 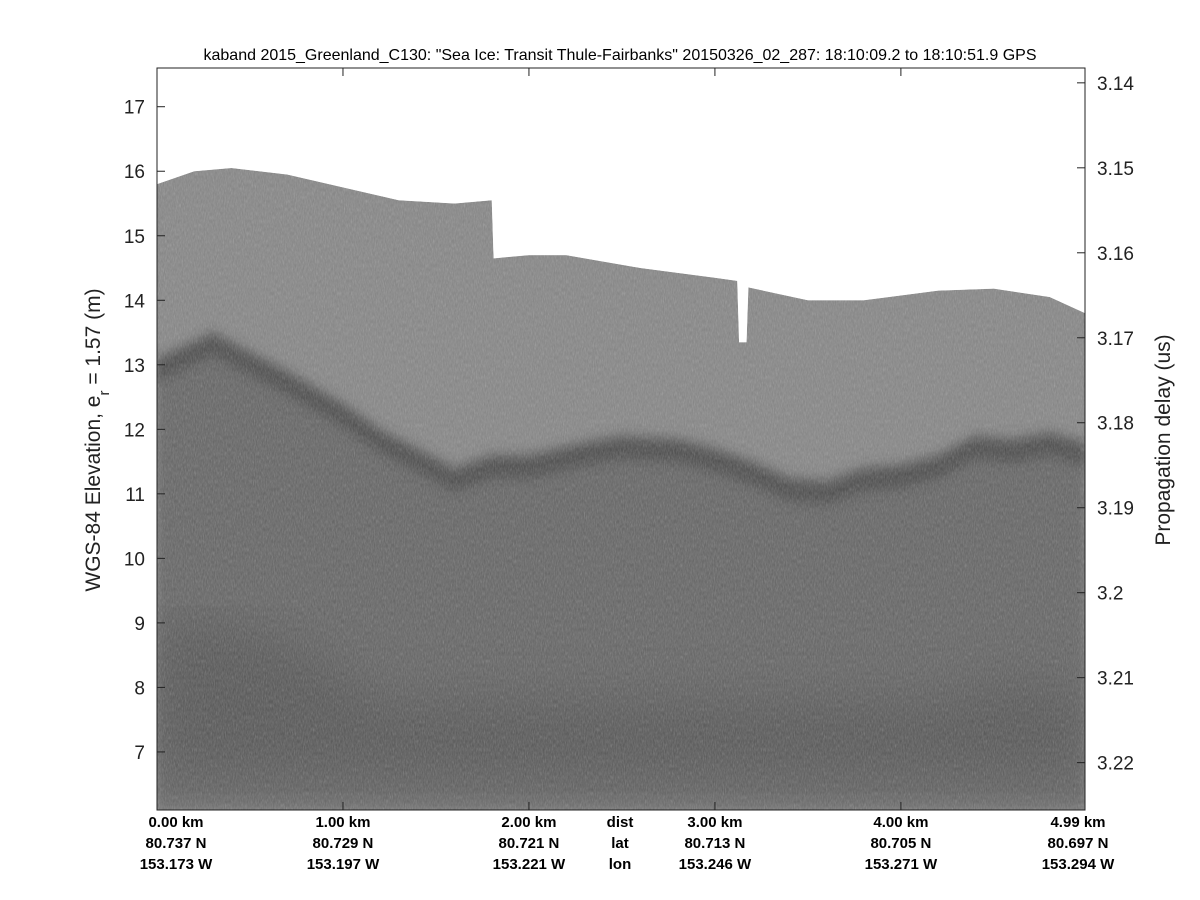 I want to click on y-tick-label: 14, so click(x=135, y=301).